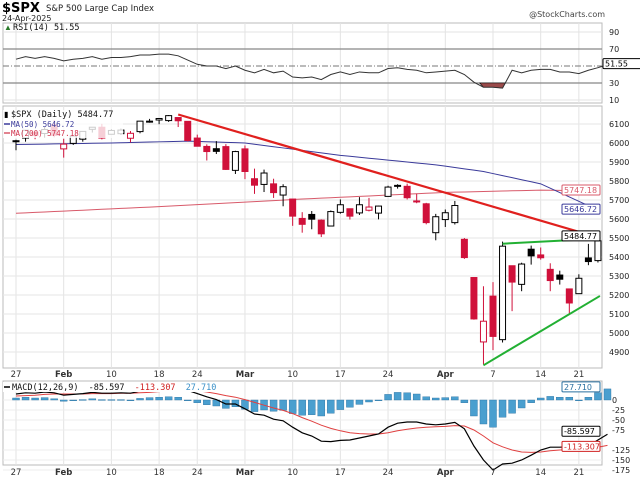 This screenshot has height=483, width=640. What do you see at coordinates (388, 375) in the screenshot?
I see `date-label-upper: 24` at bounding box center [388, 375].